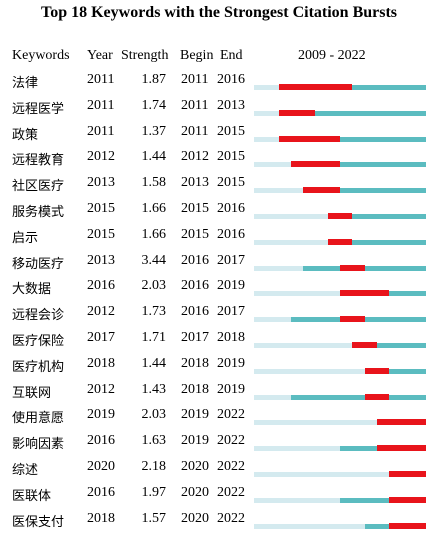 The image size is (438, 538). What do you see at coordinates (195, 208) in the screenshot?
I see `begin-value: 2015` at bounding box center [195, 208].